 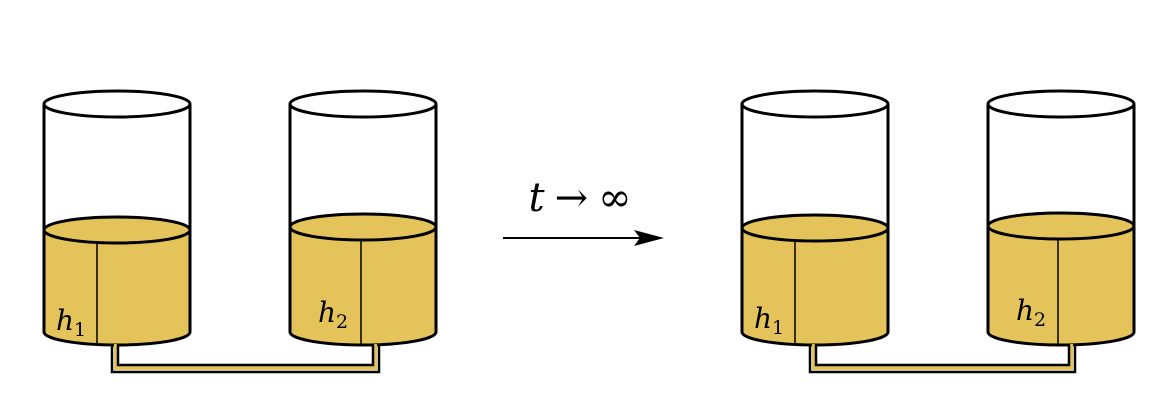 I want to click on tank-2-liquid-surface, so click(x=363, y=227).